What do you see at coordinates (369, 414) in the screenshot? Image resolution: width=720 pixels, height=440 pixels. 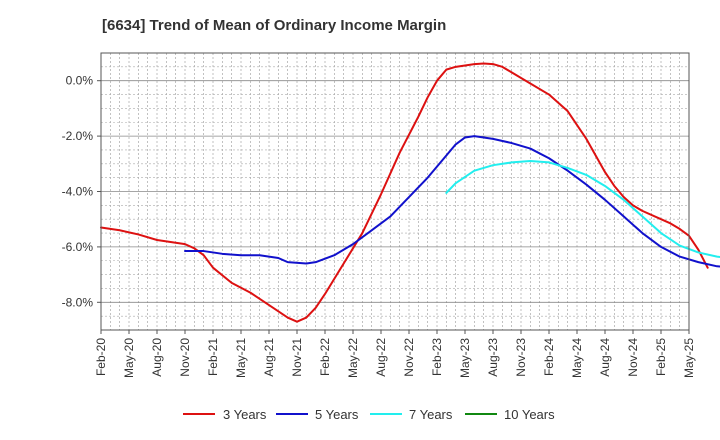 I see `legend: 3 Years 5 Years 7 Years 10 Years` at bounding box center [369, 414].